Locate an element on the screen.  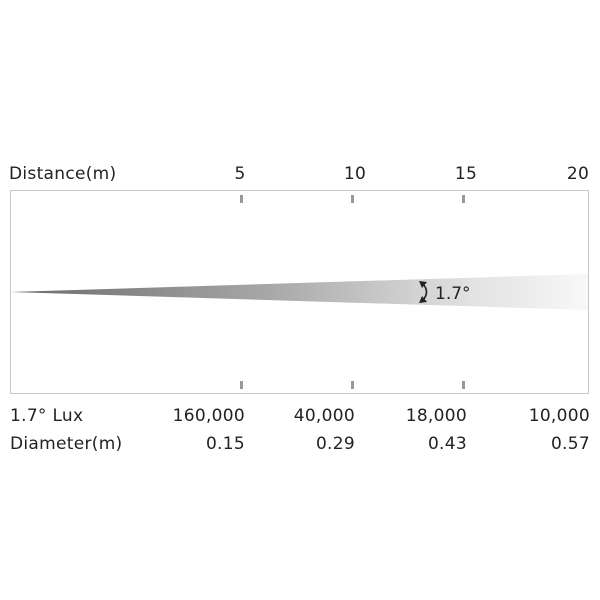
lux-value-20m: 10,000 is located at coordinates (559, 416).